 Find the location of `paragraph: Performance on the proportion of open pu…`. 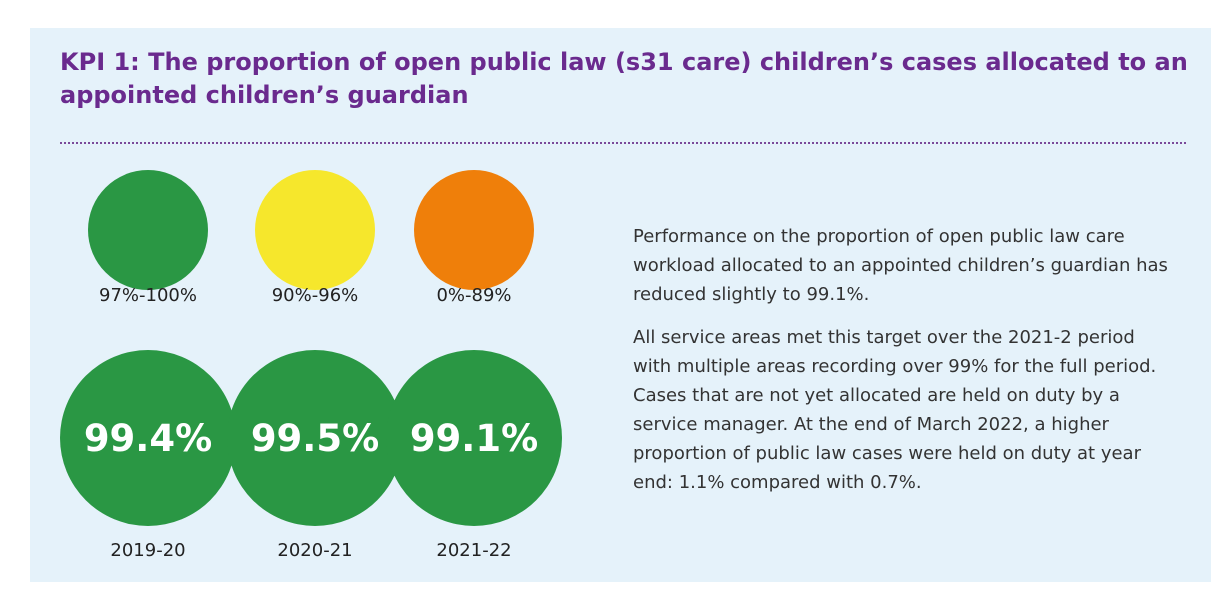

paragraph: Performance on the proportion of open pu… is located at coordinates (900, 265).